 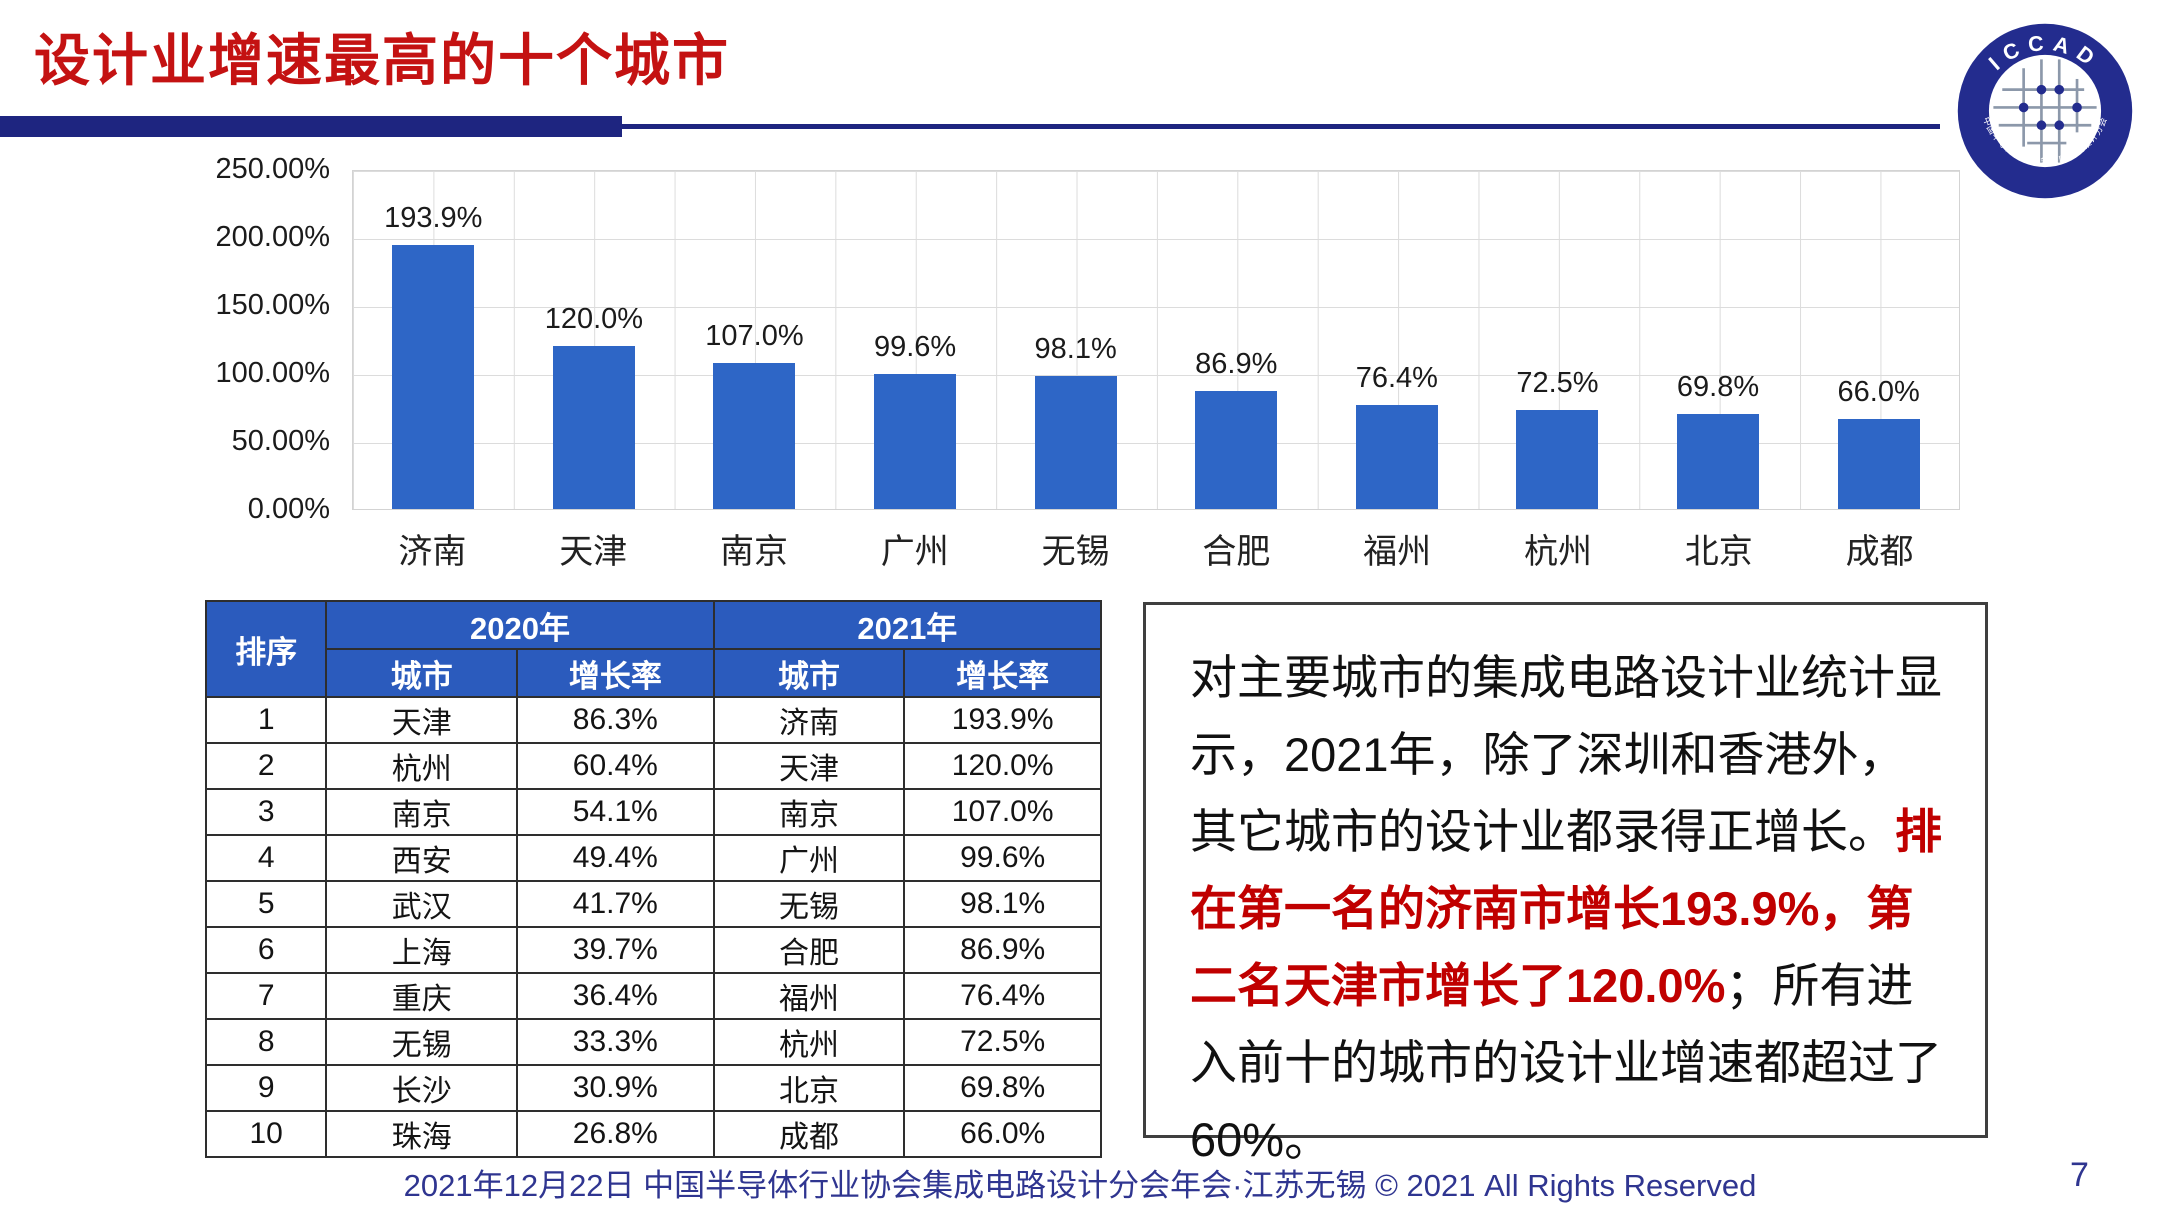 I want to click on header-city-2020: 城市, so click(x=422, y=673).